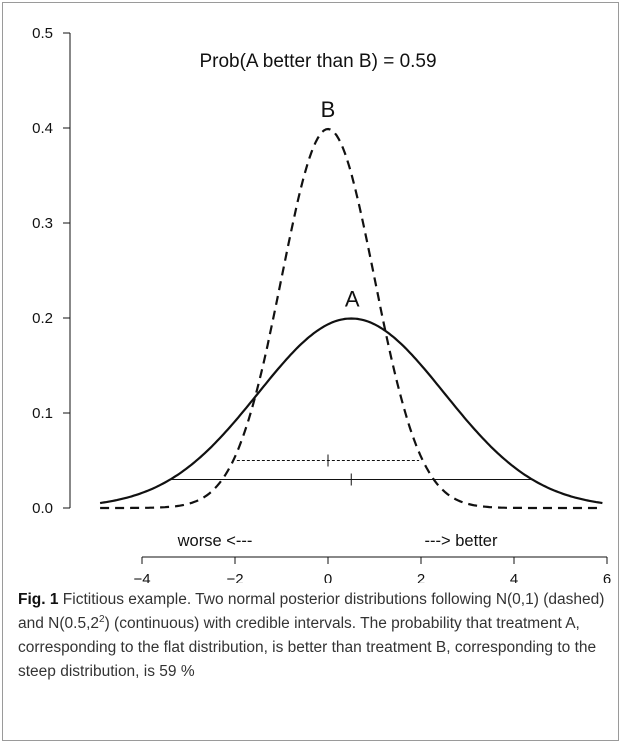 The image size is (625, 747). I want to click on y-tick-label: 0.4, so click(42, 128).